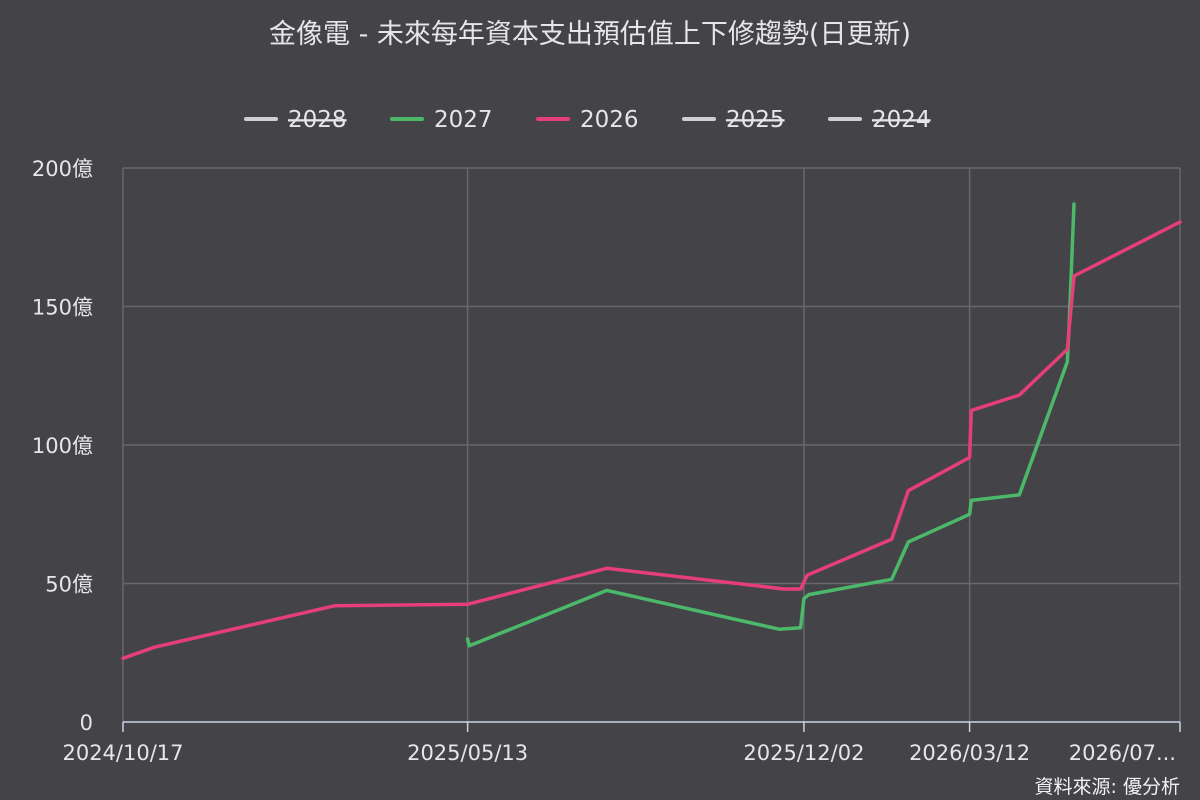  Describe the element at coordinates (803, 753) in the screenshot. I see `x-tick-label: 2025/12/02` at that location.